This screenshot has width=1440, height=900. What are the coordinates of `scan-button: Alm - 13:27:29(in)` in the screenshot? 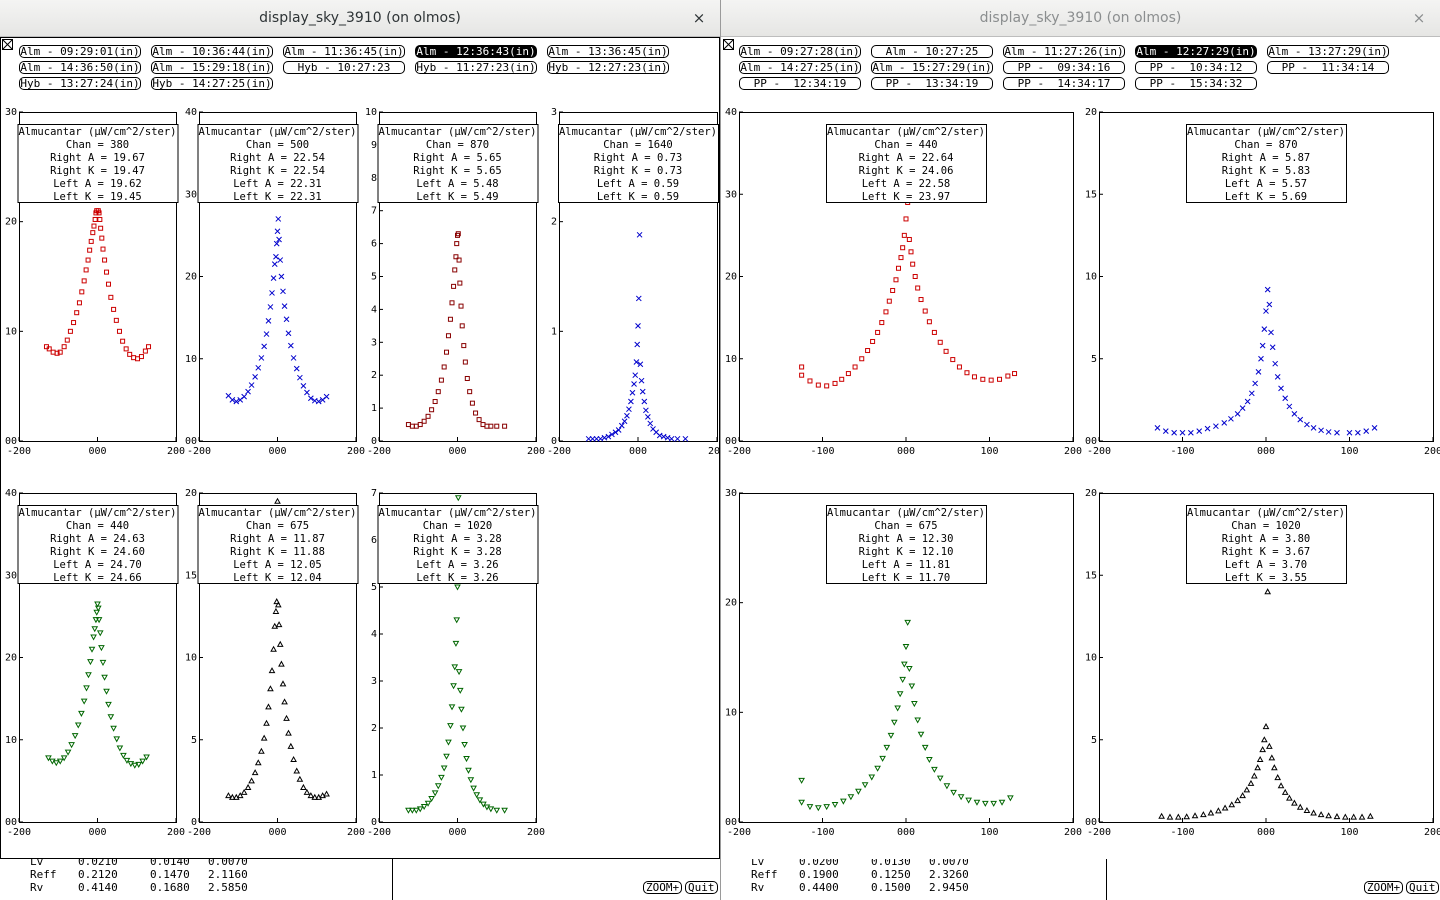 It's located at (1328, 51).